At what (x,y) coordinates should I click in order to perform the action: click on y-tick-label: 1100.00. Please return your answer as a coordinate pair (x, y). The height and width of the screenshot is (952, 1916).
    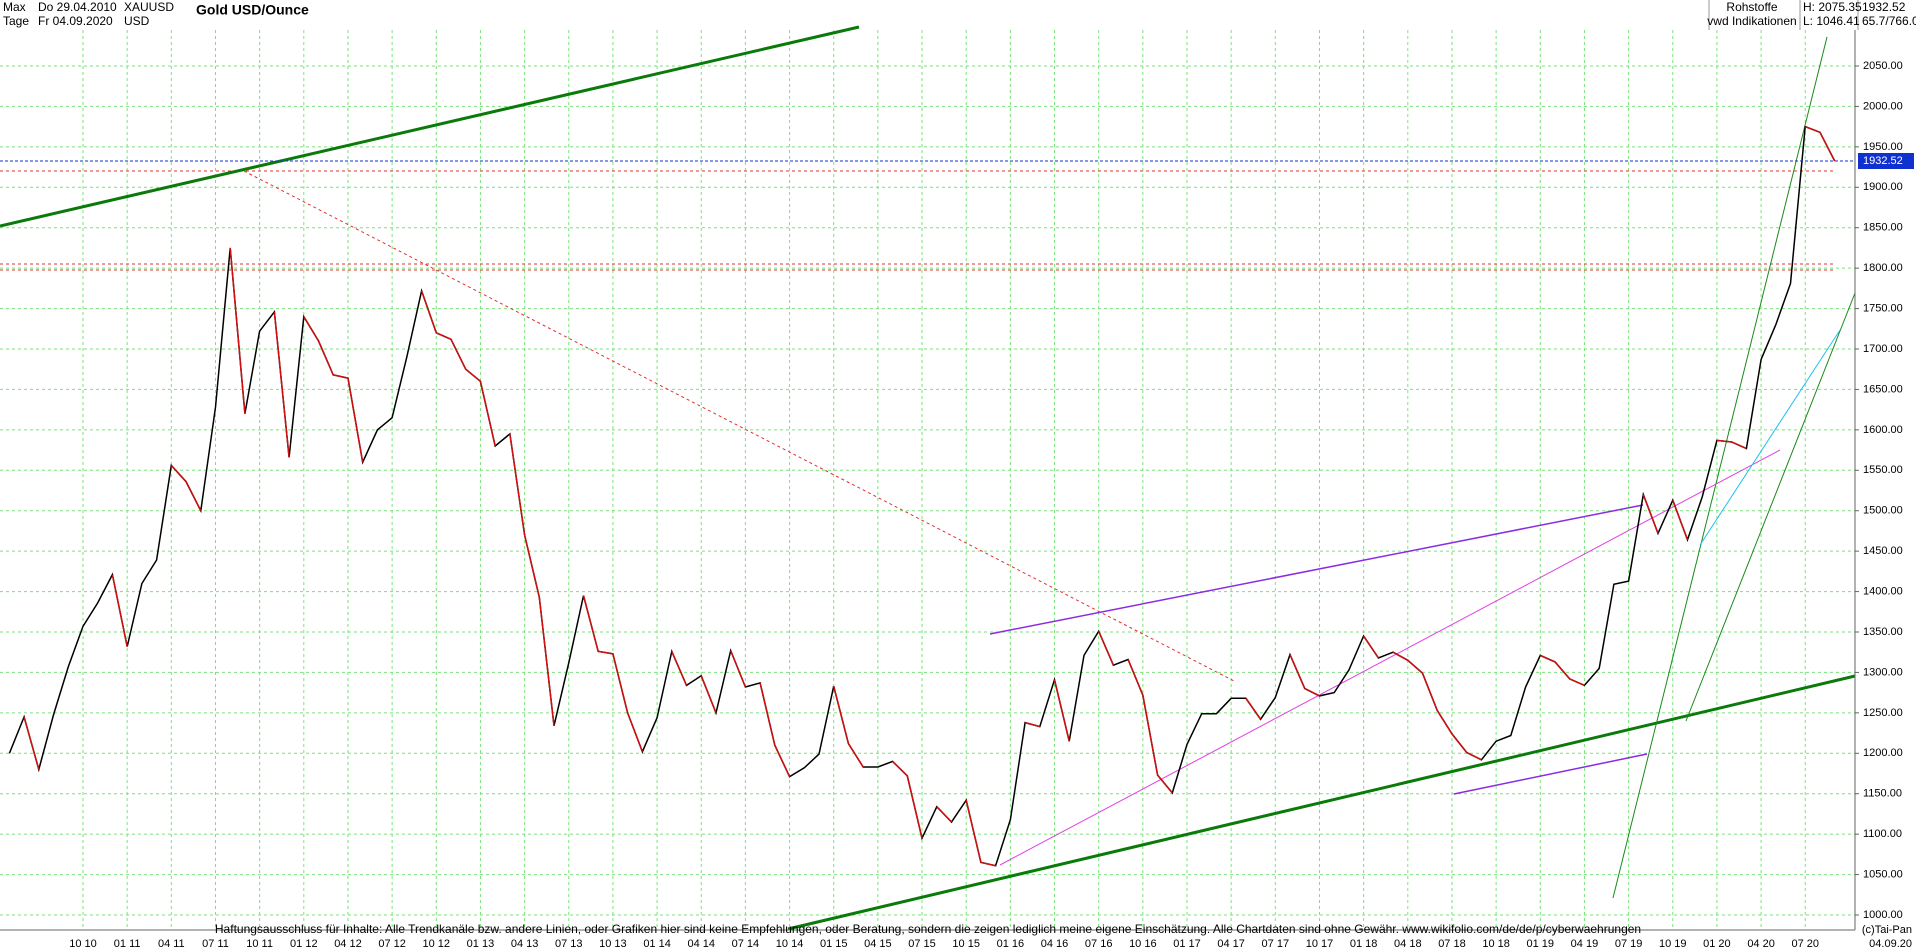
    Looking at the image, I should click on (1882, 834).